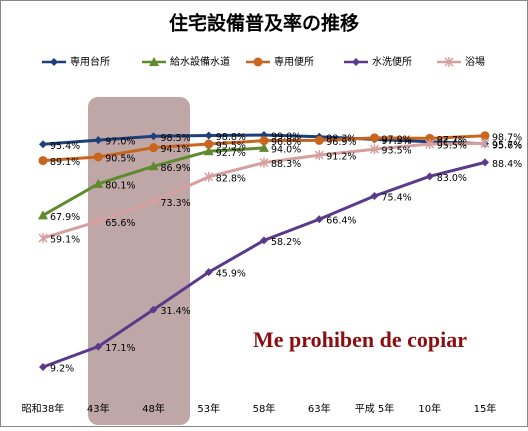  I want to click on data-label: 9.2%, so click(62, 369).